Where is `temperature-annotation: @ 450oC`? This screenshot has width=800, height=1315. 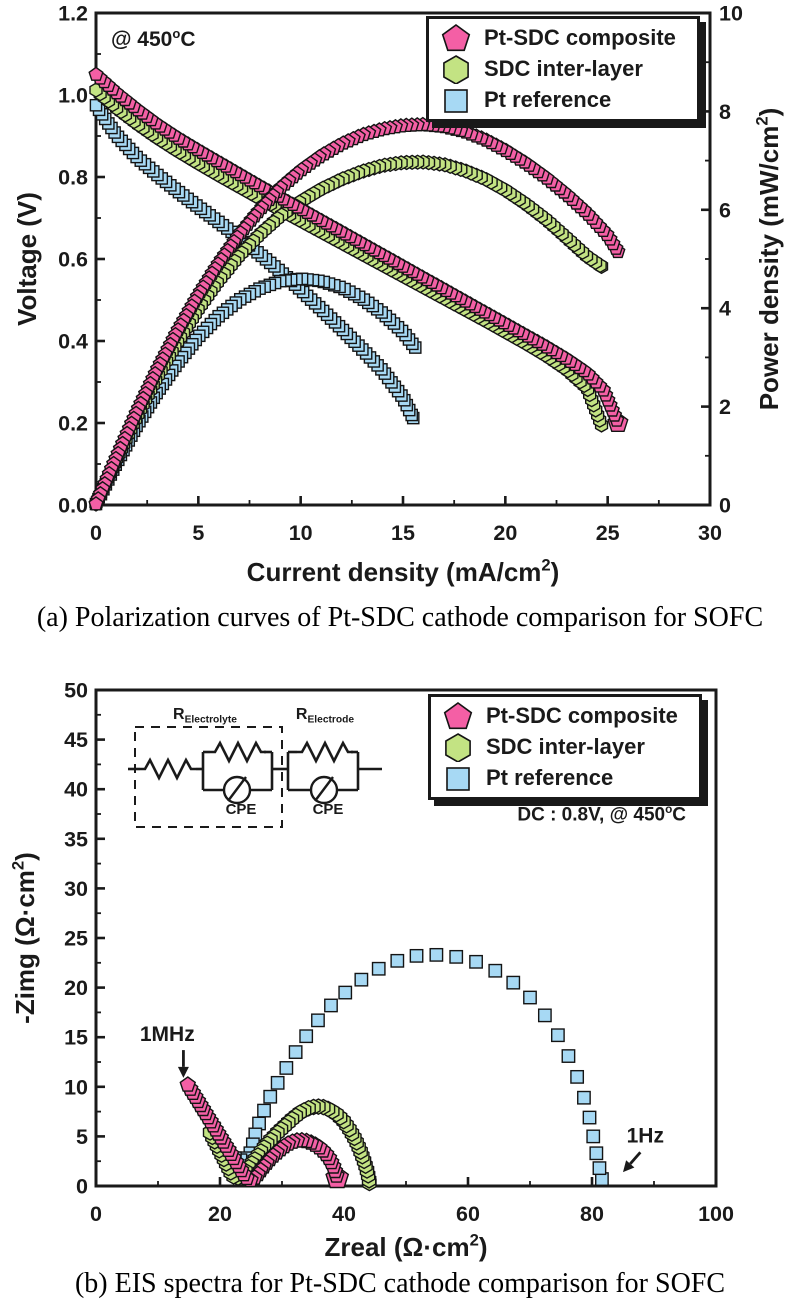
temperature-annotation: @ 450oC is located at coordinates (153, 38).